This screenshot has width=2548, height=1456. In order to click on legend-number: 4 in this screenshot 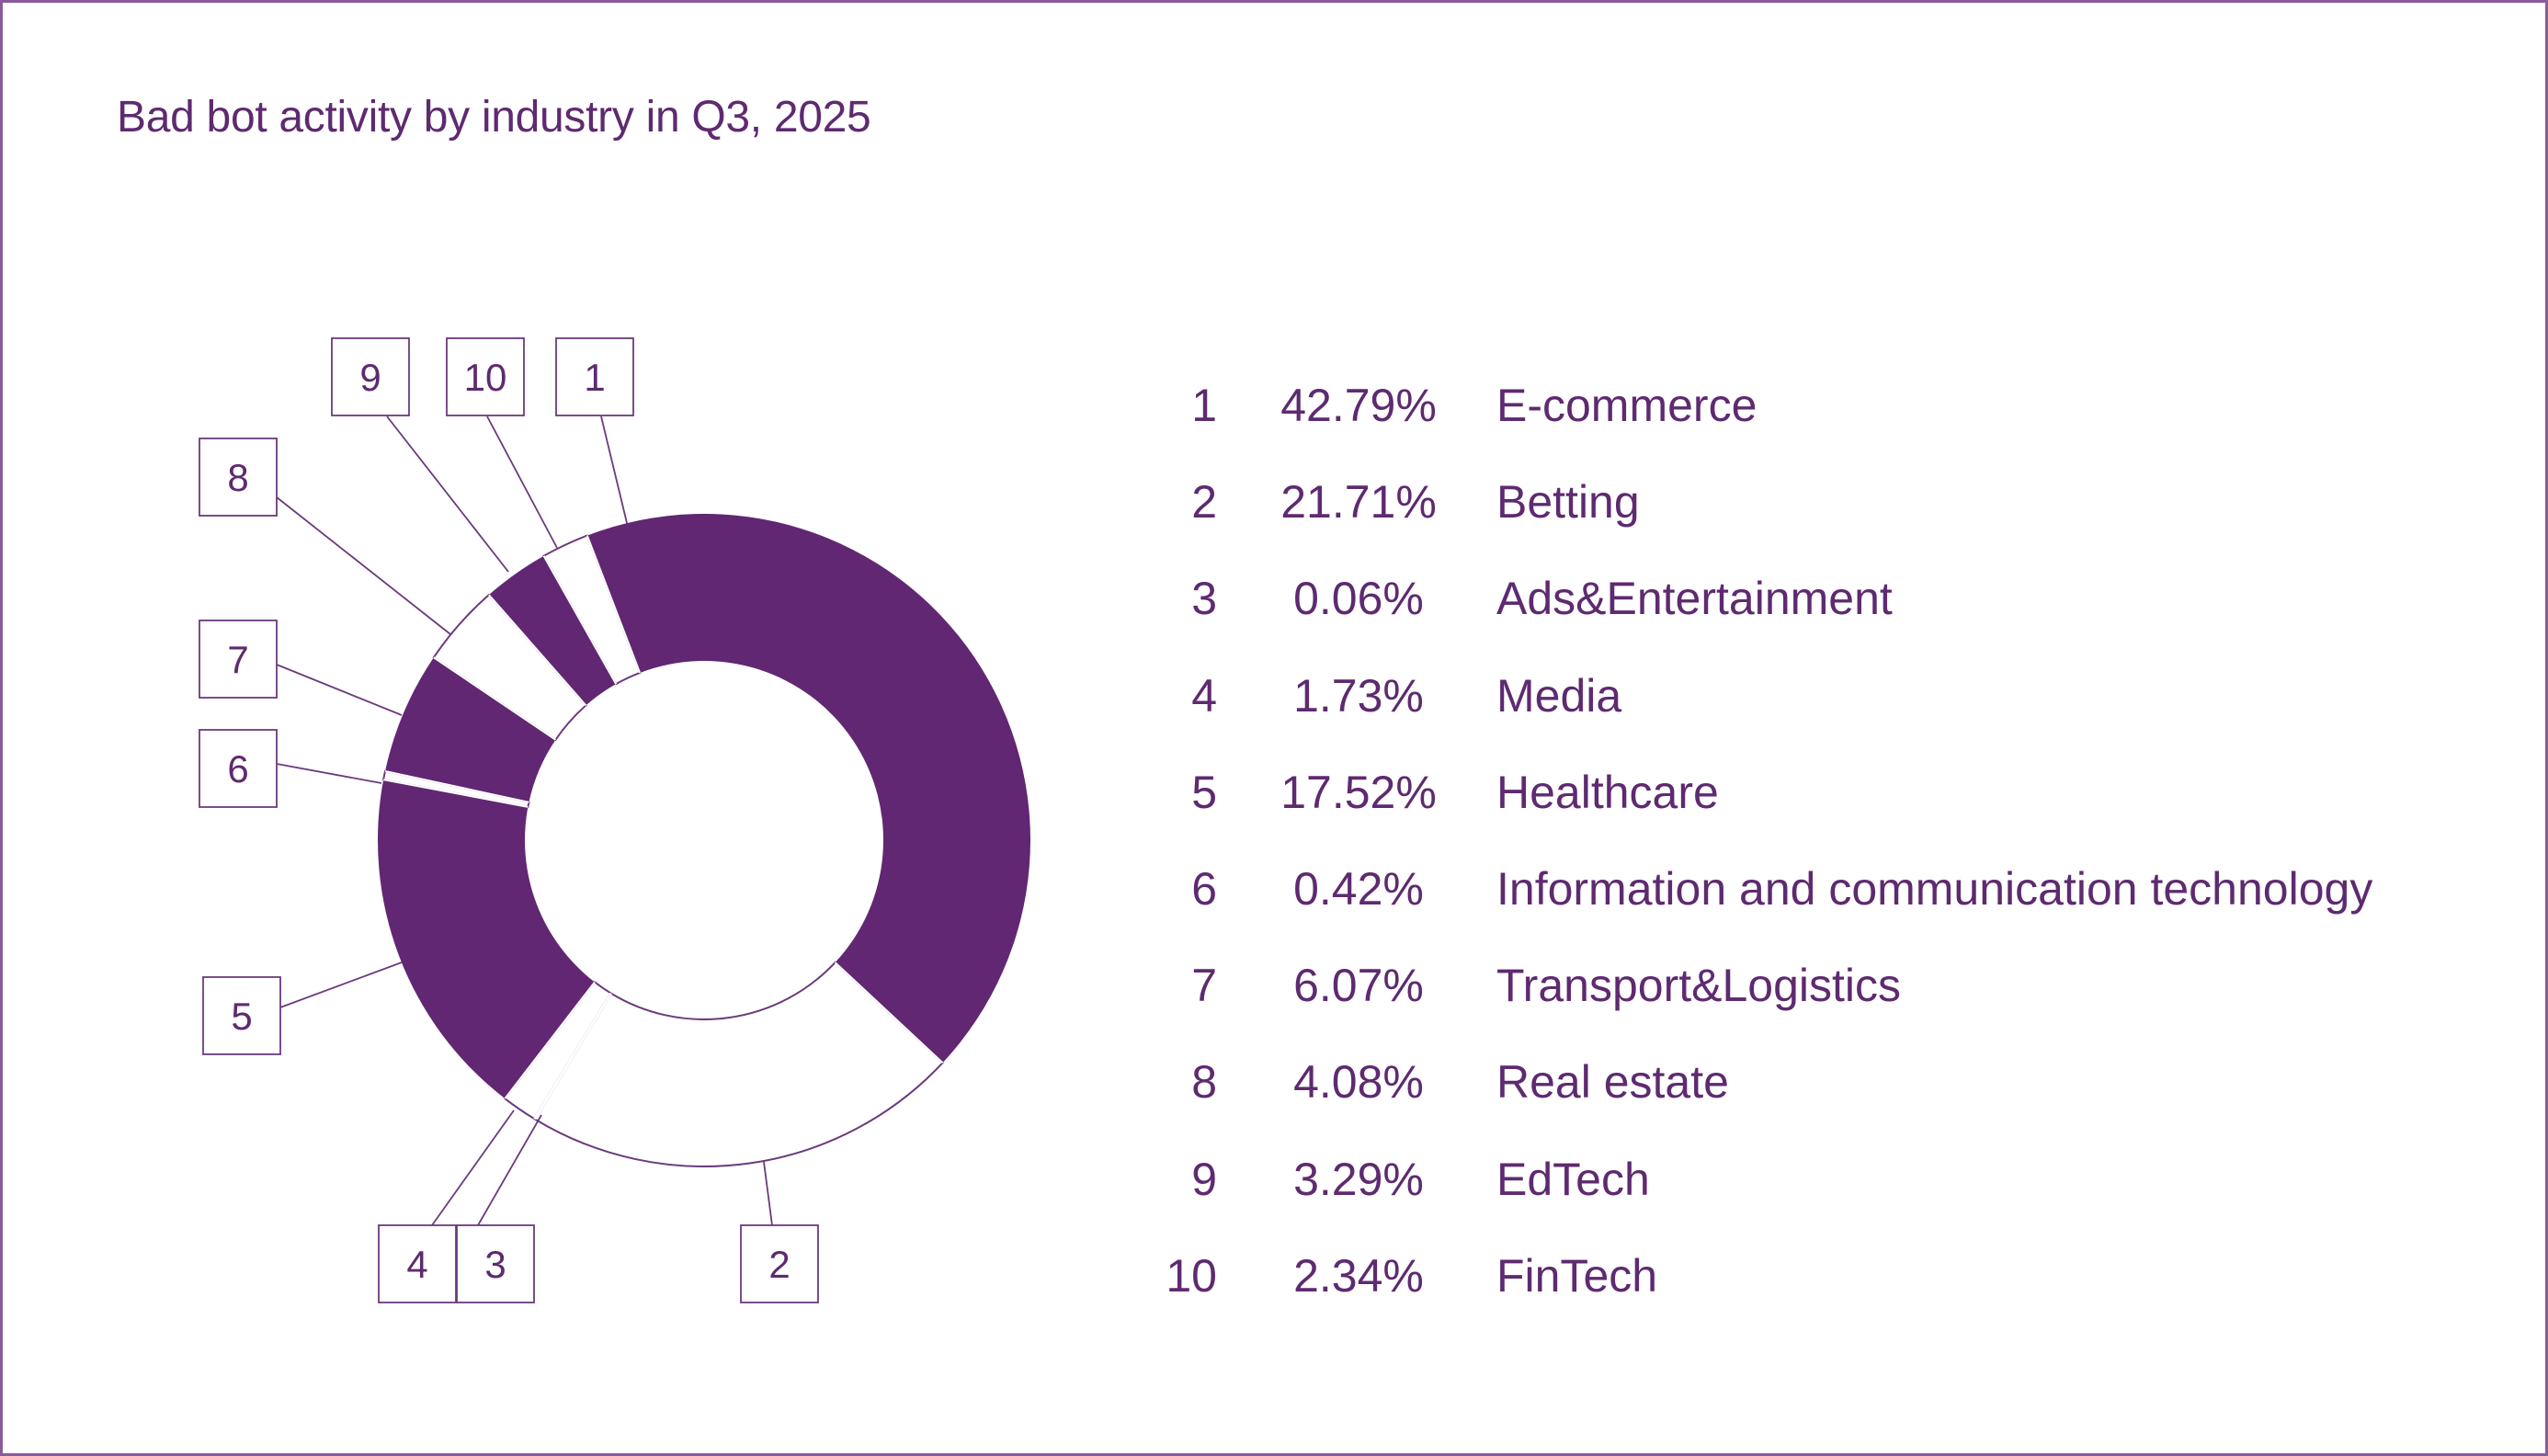, I will do `click(1204, 695)`.